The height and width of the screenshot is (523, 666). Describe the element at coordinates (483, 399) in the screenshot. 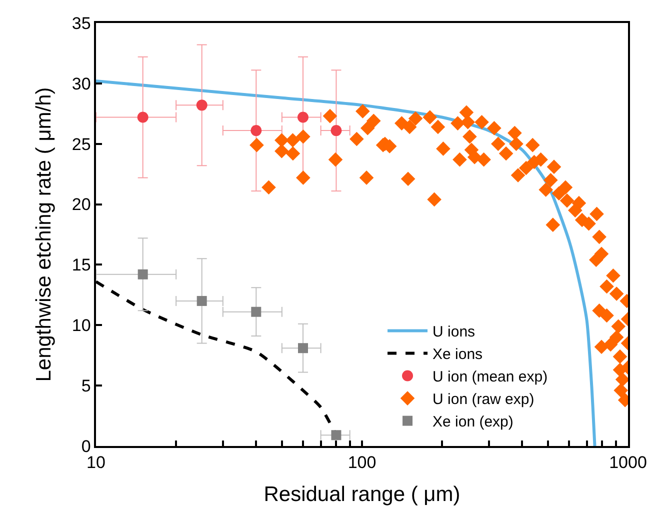

I see `legend-label: U ion (raw exp)` at that location.